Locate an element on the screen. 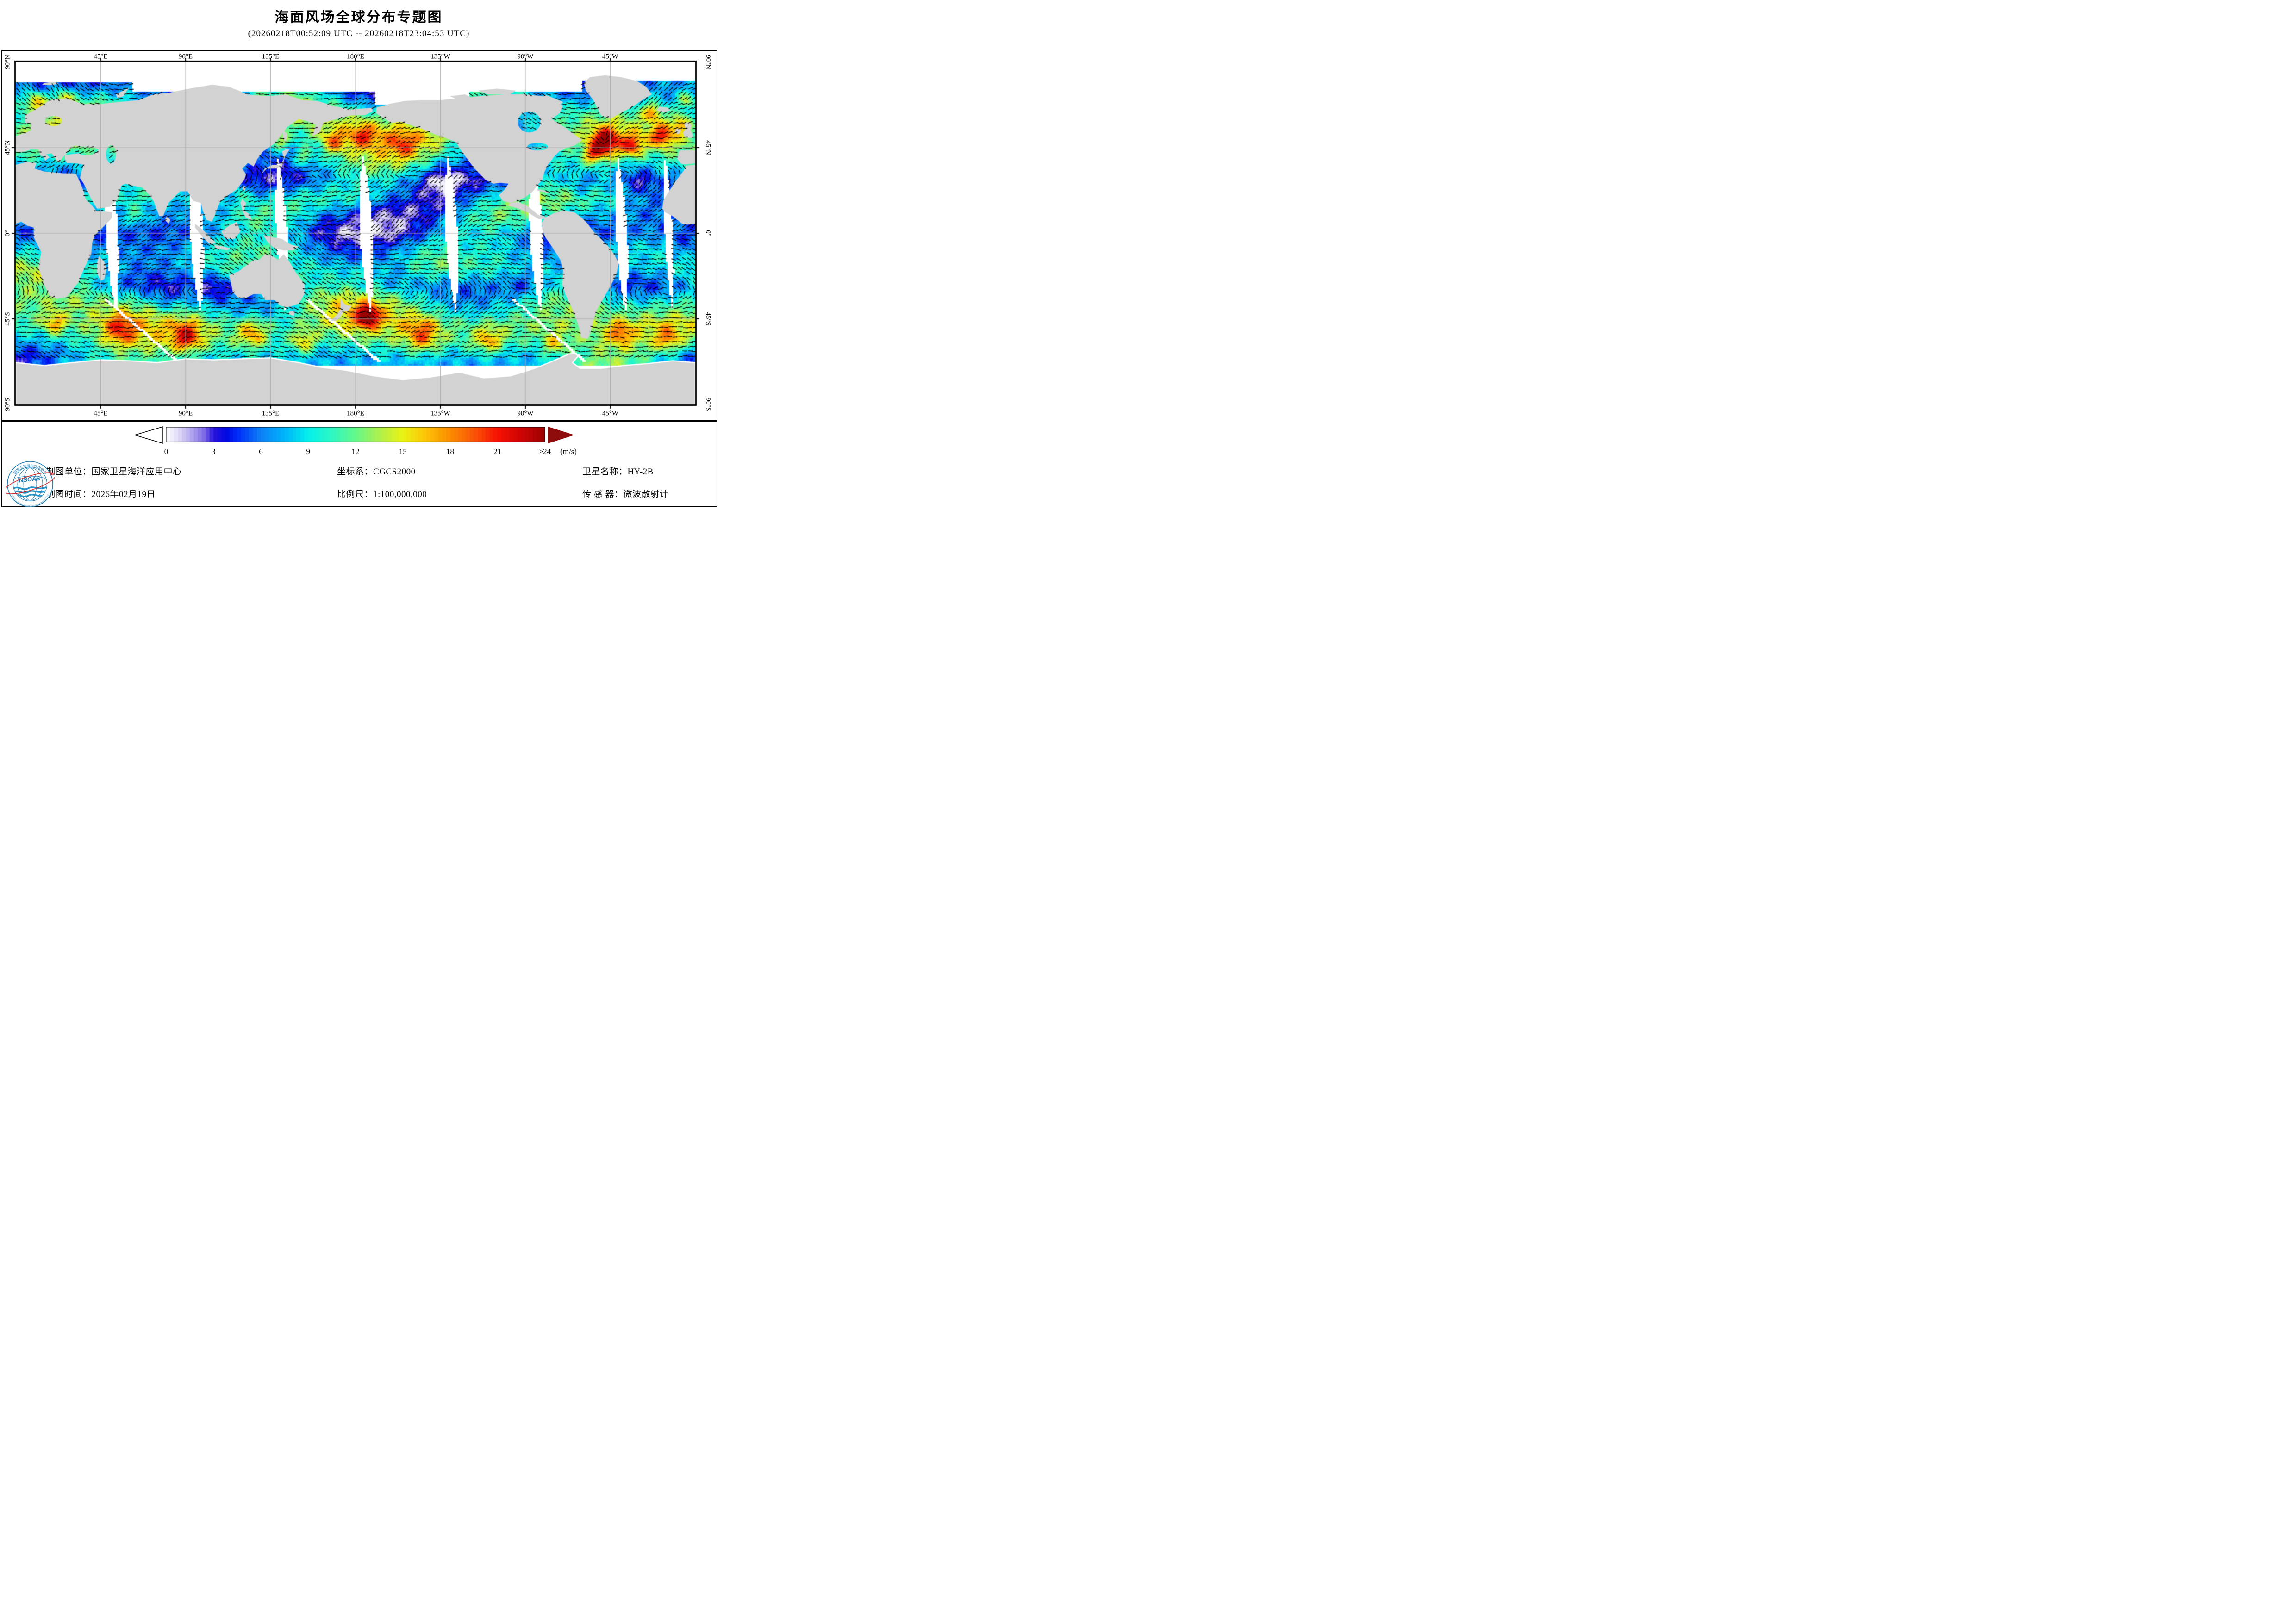 This screenshot has width=2296, height=1623. logo-acronym: NSOAS is located at coordinates (30, 479).